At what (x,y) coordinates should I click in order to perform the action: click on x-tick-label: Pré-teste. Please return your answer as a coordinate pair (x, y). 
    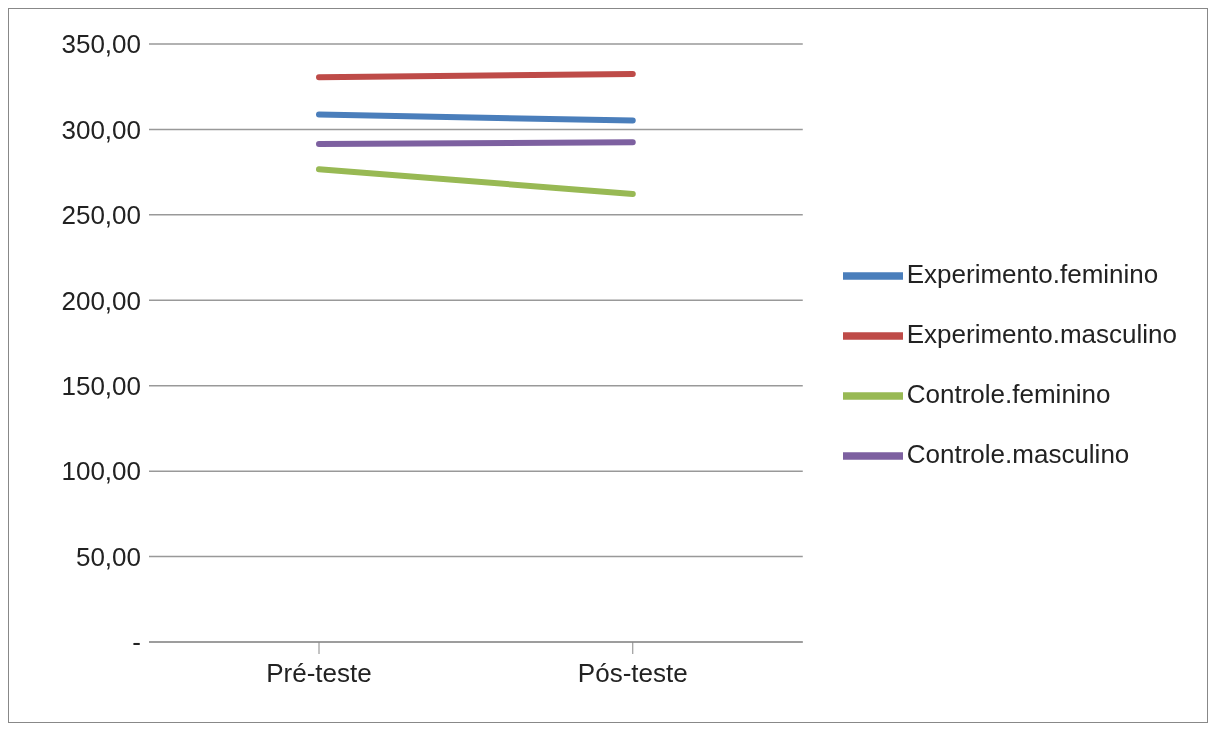
    Looking at the image, I should click on (319, 673).